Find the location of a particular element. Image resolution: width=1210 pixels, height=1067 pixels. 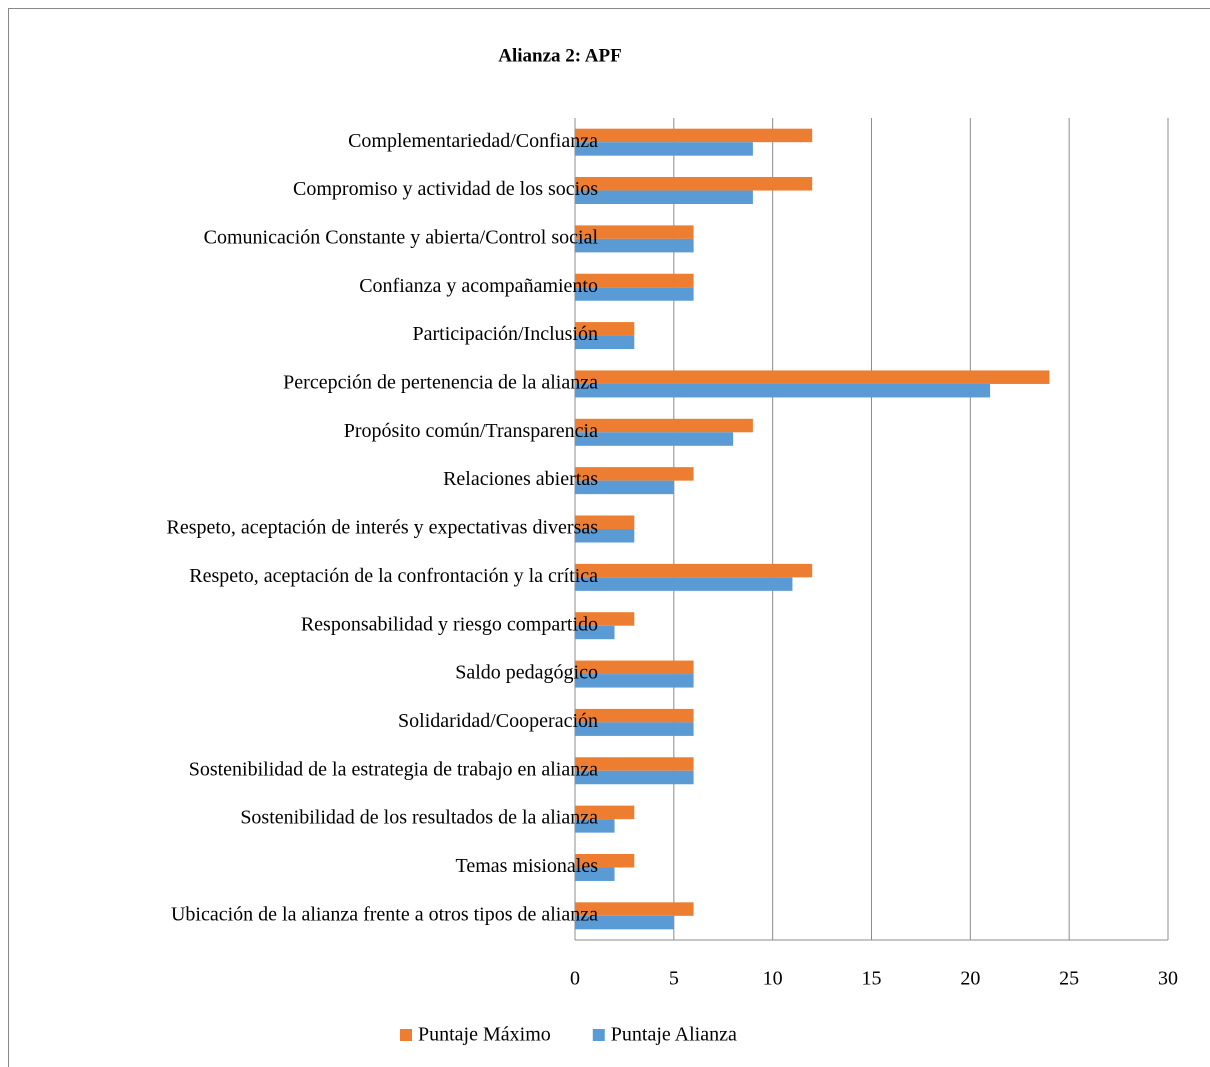

y-tick-label: Saldo pedagógico is located at coordinates (526, 673).